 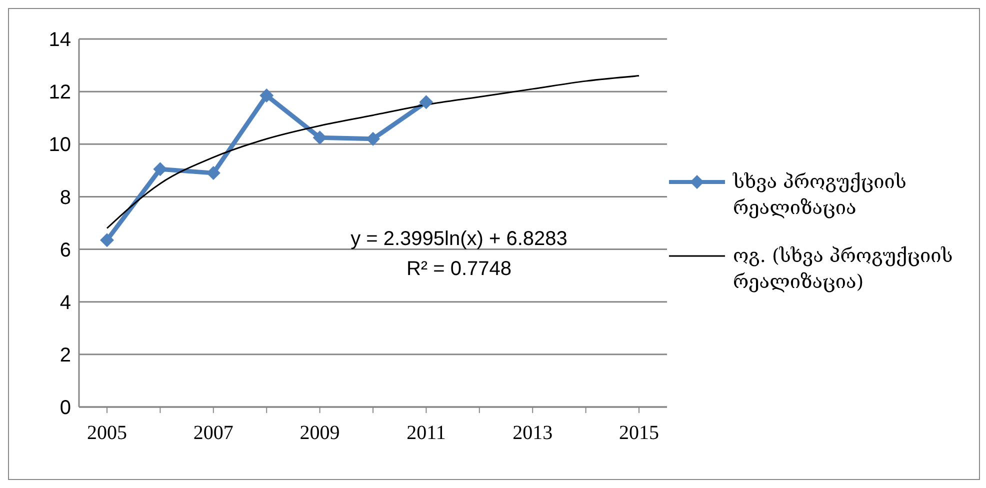 What do you see at coordinates (107, 433) in the screenshot?
I see `x-tick-label: 2005` at bounding box center [107, 433].